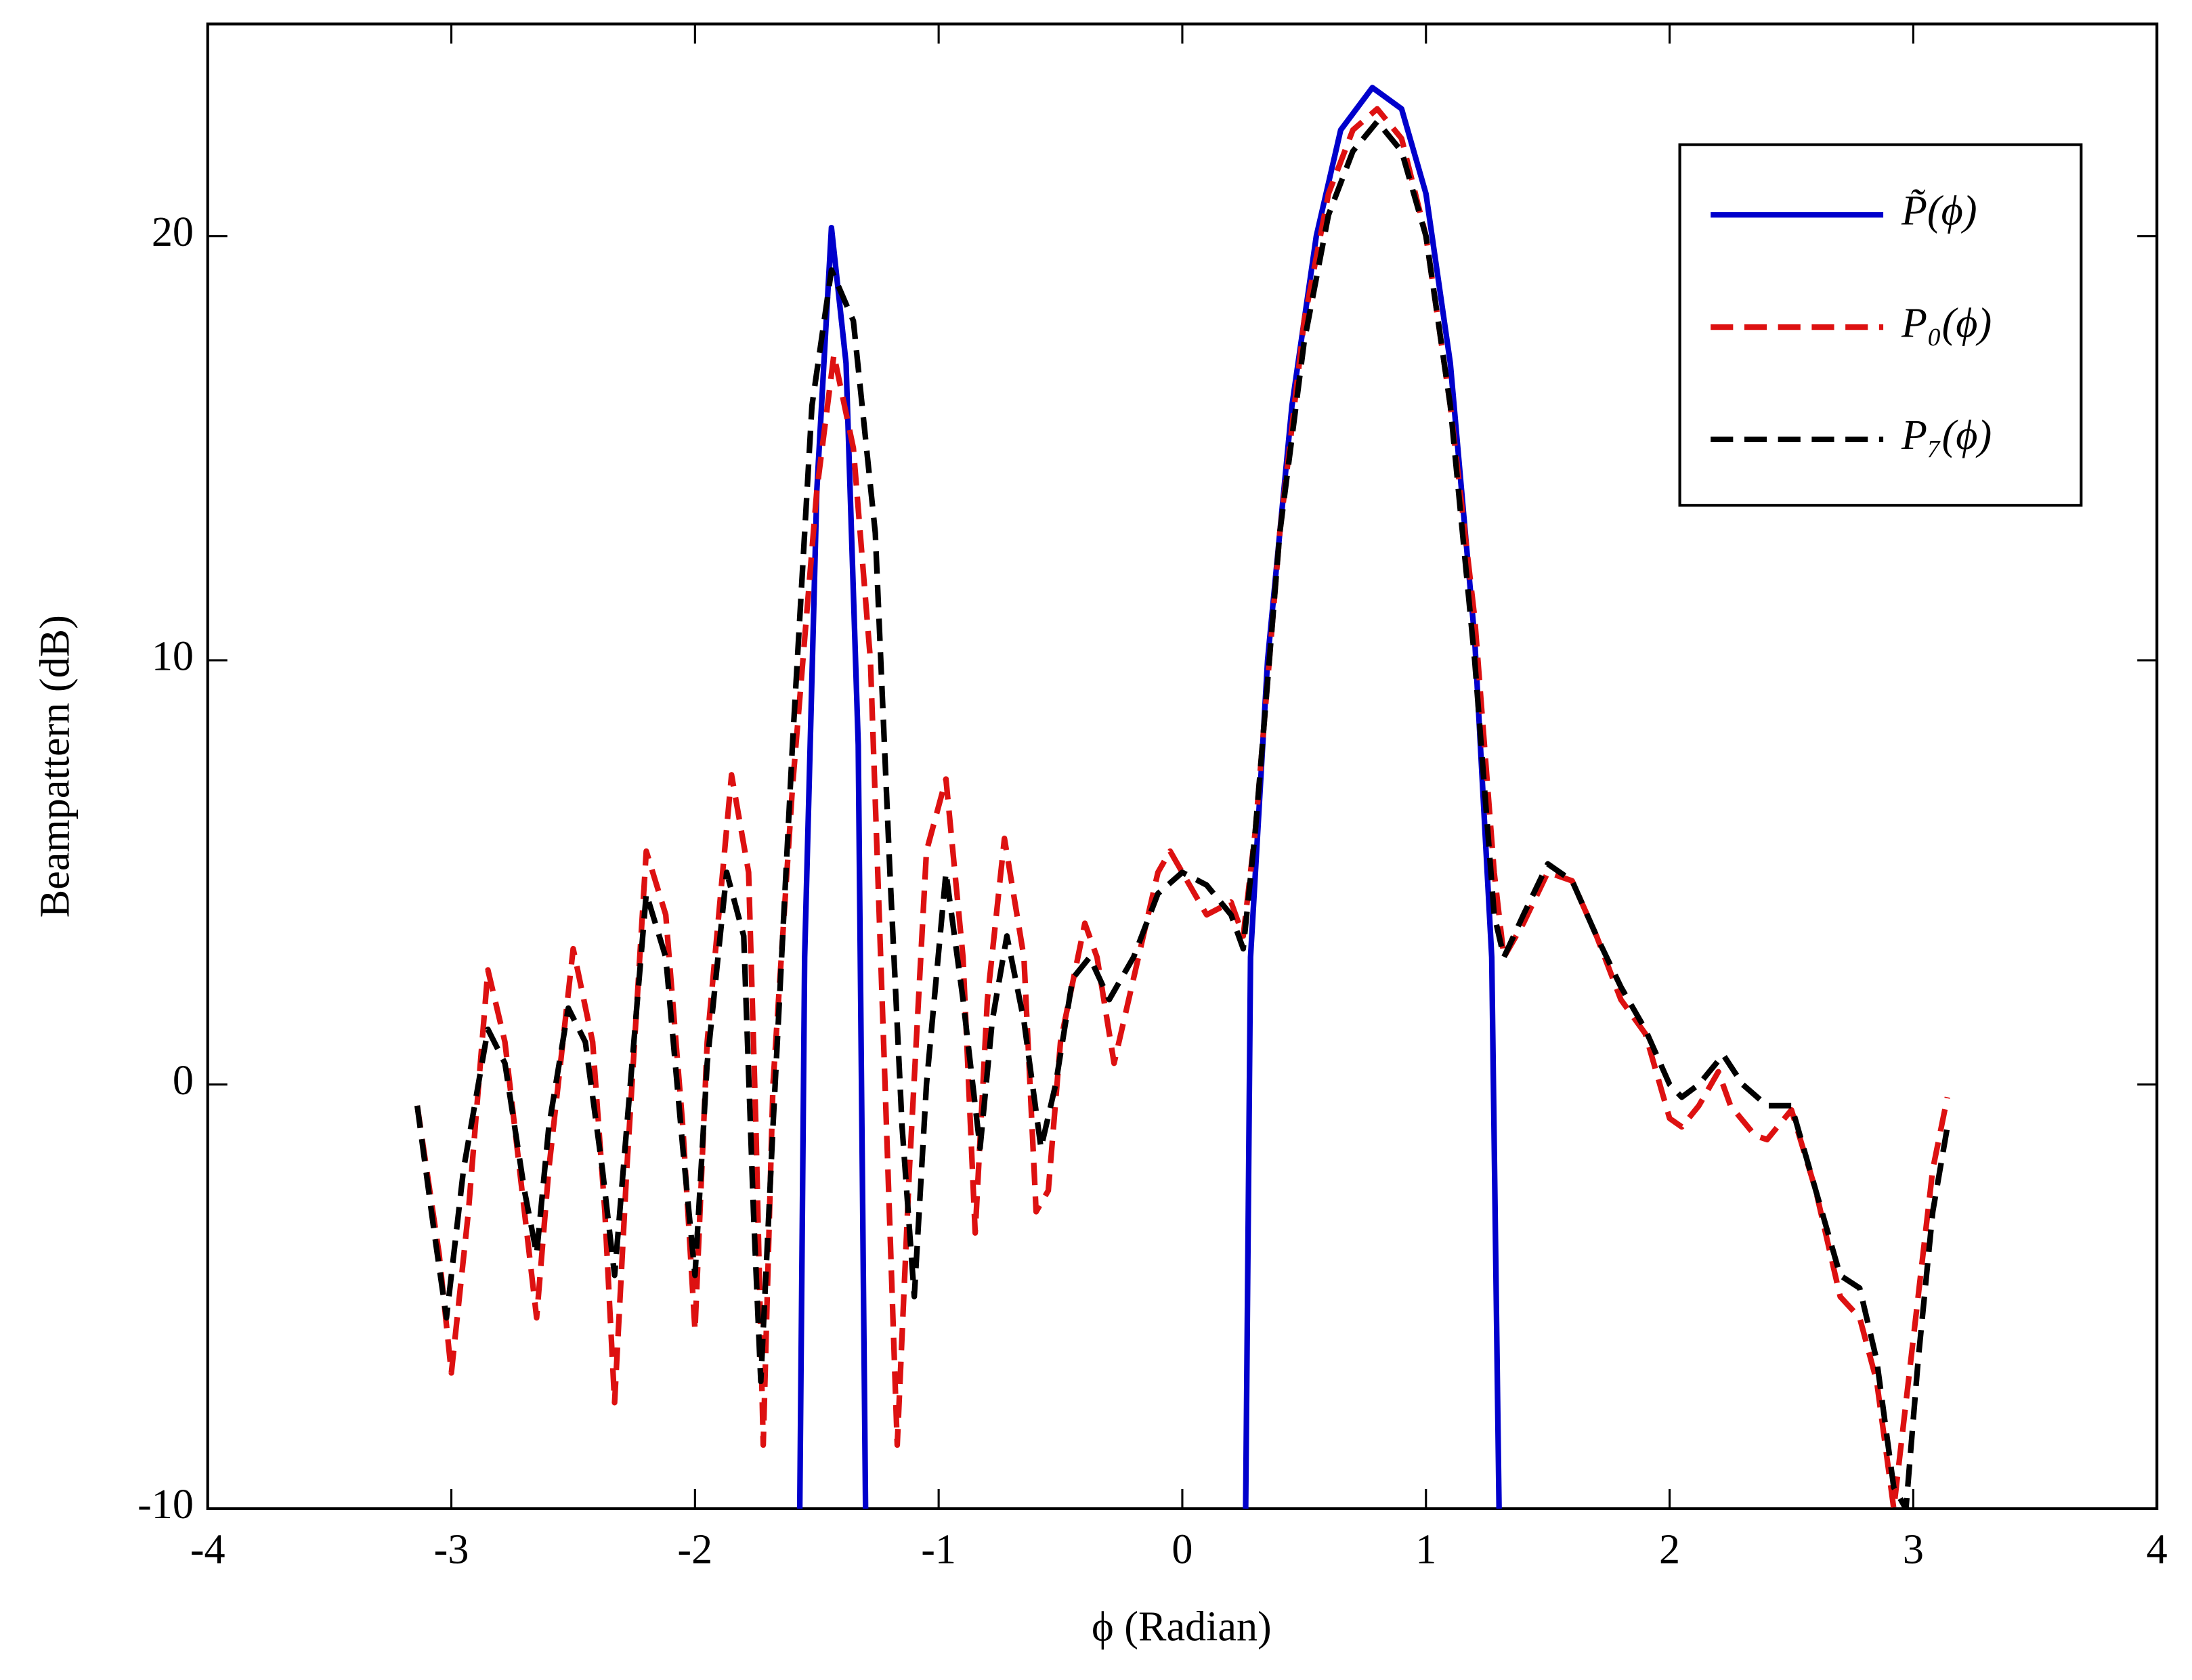 This screenshot has width=2192, height=1680. Describe the element at coordinates (1946, 323) in the screenshot. I see `legend-label: P₀(ϕ)` at that location.